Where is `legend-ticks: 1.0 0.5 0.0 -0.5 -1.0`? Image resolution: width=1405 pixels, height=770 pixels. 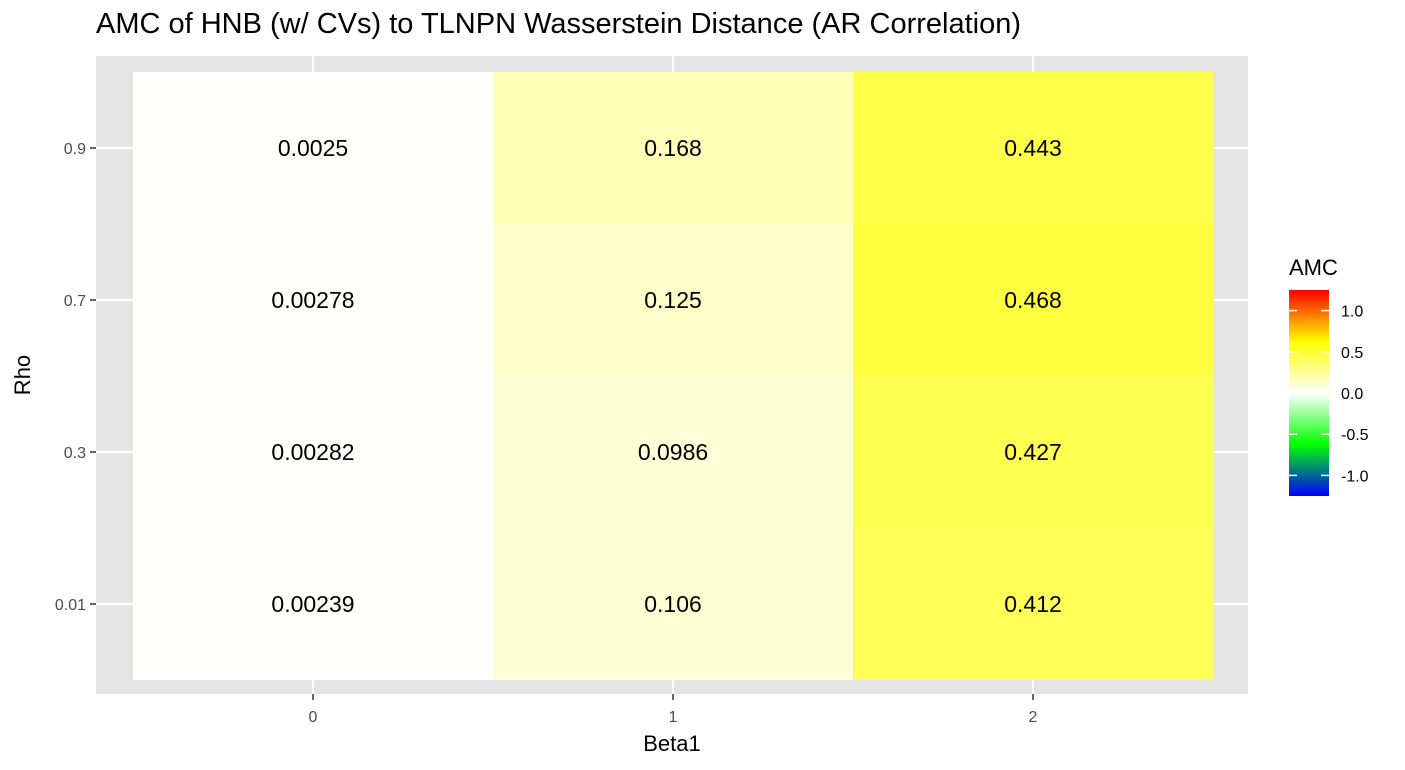 legend-ticks: 1.0 0.5 0.0 -0.5 -1.0 is located at coordinates (1329, 394).